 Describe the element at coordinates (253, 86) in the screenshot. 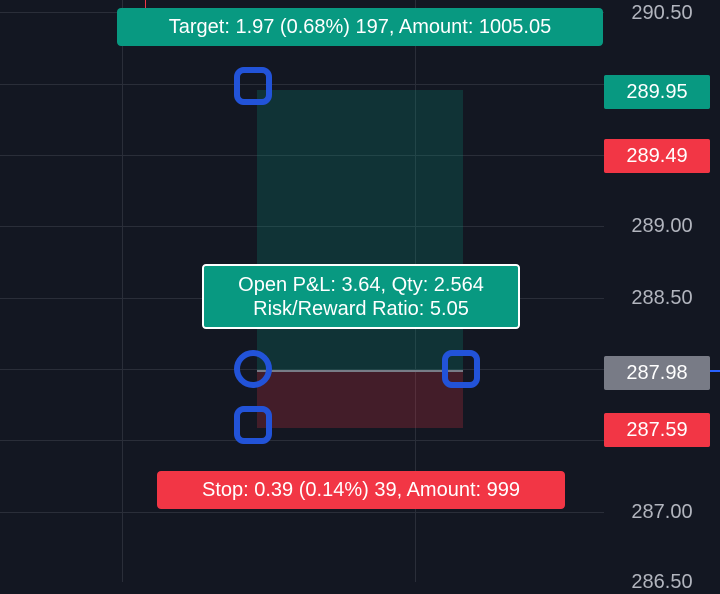

I see `target-handle` at that location.